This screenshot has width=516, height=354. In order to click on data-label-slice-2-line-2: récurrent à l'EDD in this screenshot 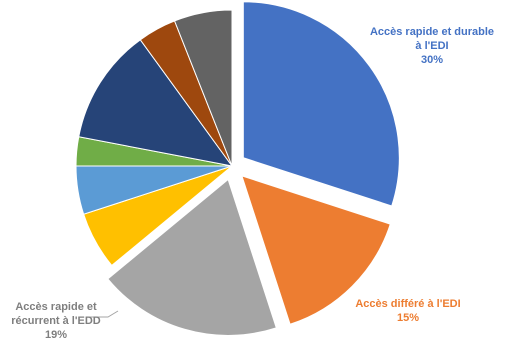, I will do `click(56, 321)`.